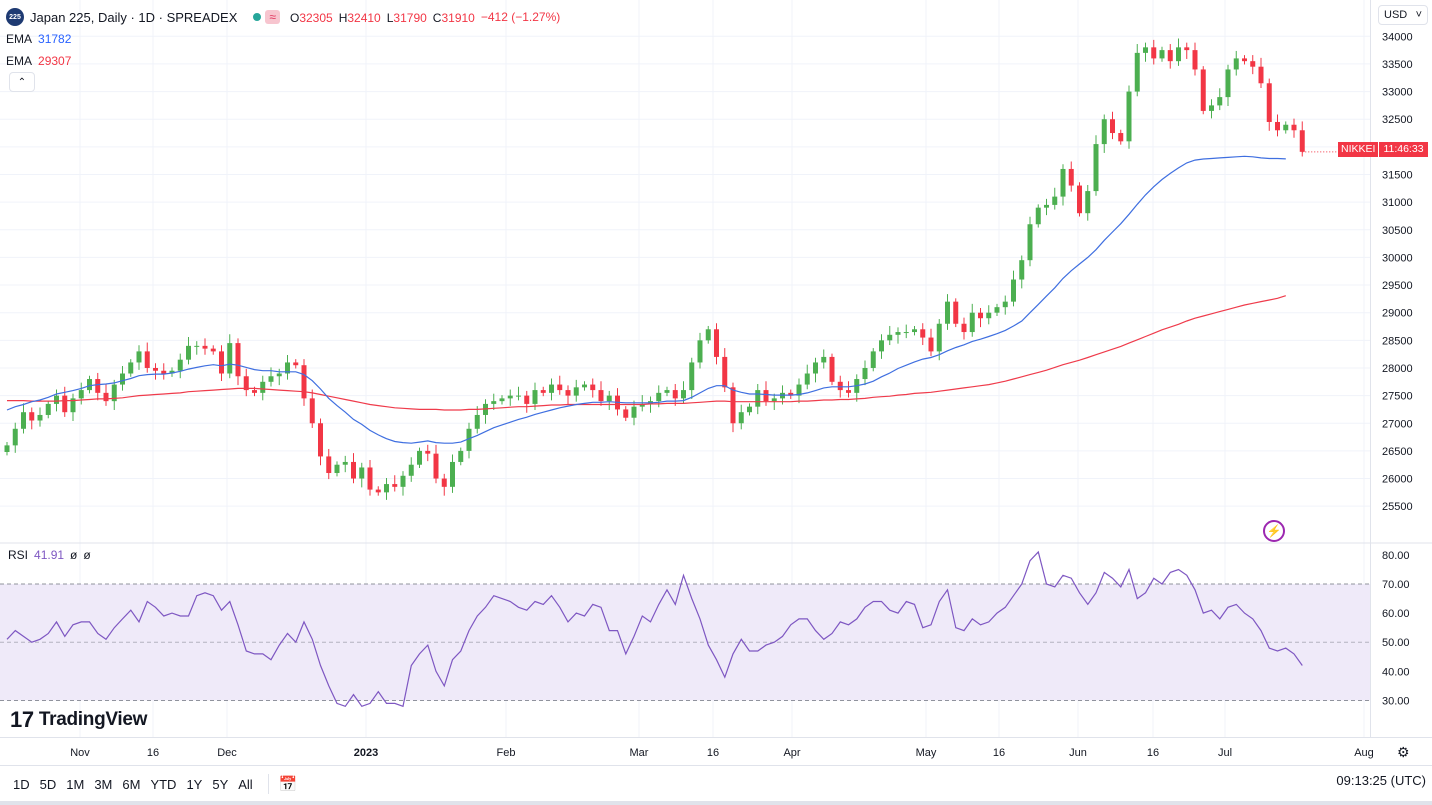 This screenshot has height=805, width=1432. What do you see at coordinates (87, 555) in the screenshot?
I see `rsi-extra-2: ø` at bounding box center [87, 555].